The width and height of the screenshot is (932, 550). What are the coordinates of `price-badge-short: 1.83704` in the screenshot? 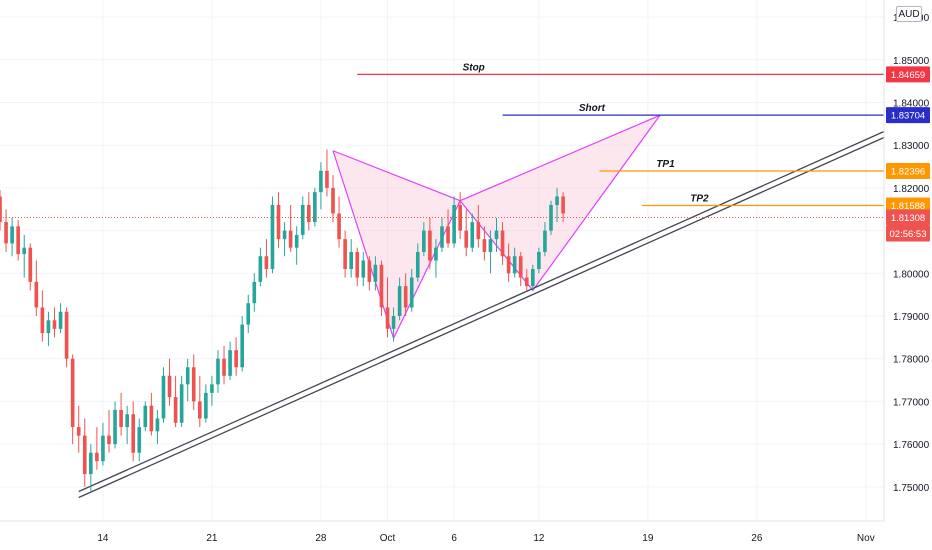 It's located at (908, 116).